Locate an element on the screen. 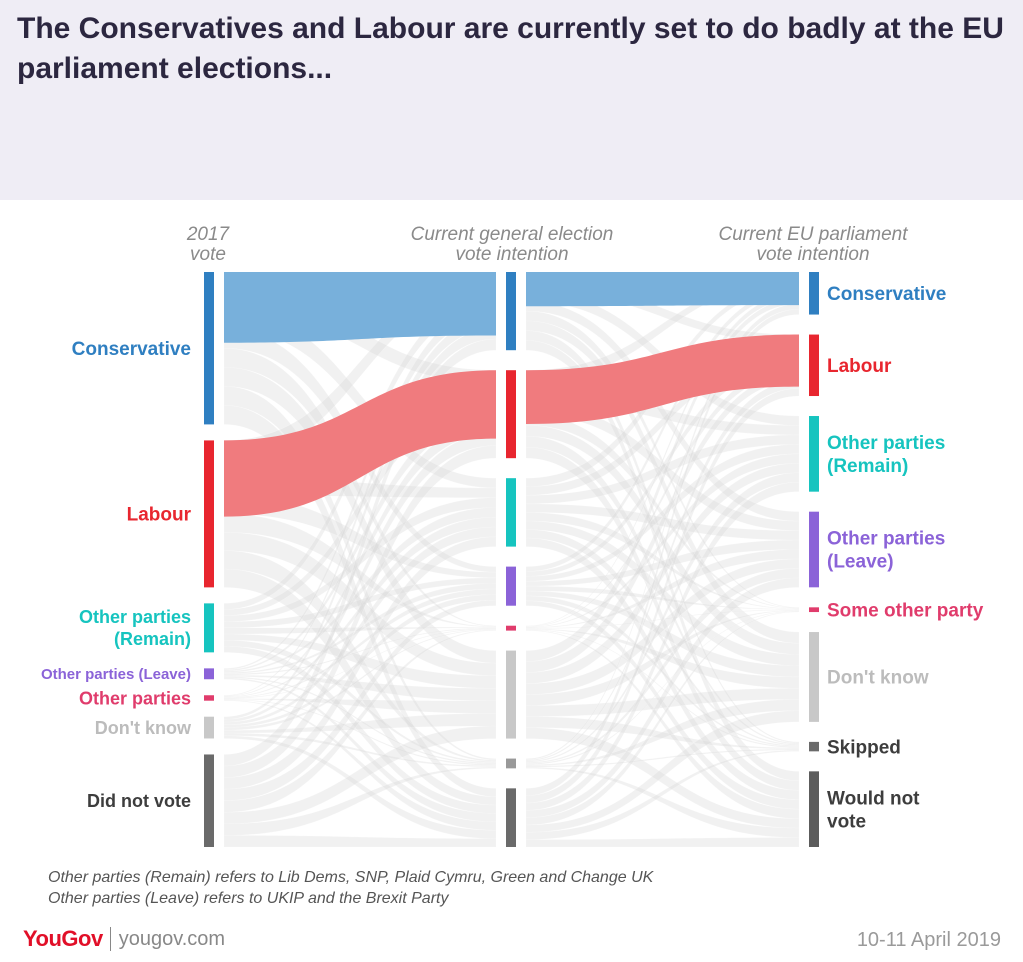 The height and width of the screenshot is (962, 1023). brand-divider is located at coordinates (110, 939).